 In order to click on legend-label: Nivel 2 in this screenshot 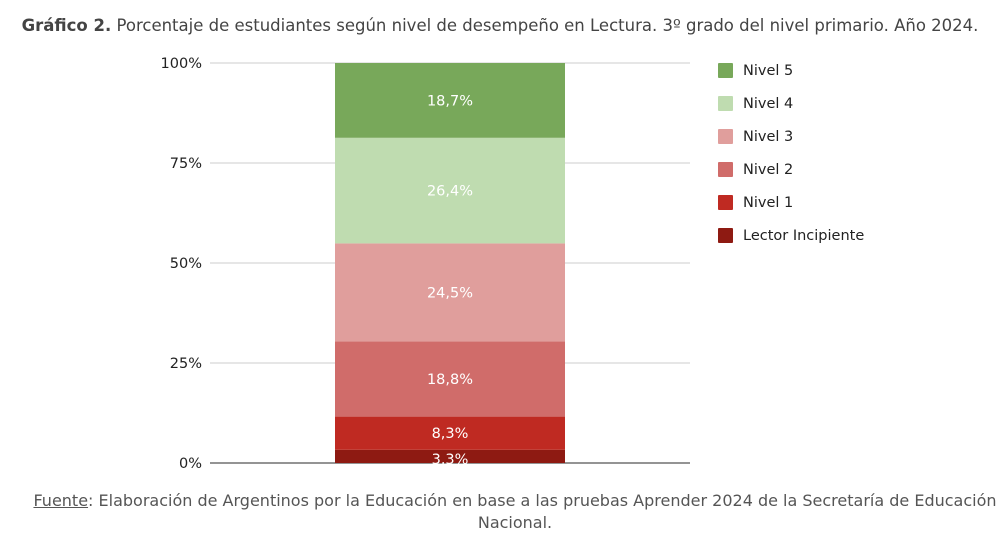, I will do `click(768, 169)`.